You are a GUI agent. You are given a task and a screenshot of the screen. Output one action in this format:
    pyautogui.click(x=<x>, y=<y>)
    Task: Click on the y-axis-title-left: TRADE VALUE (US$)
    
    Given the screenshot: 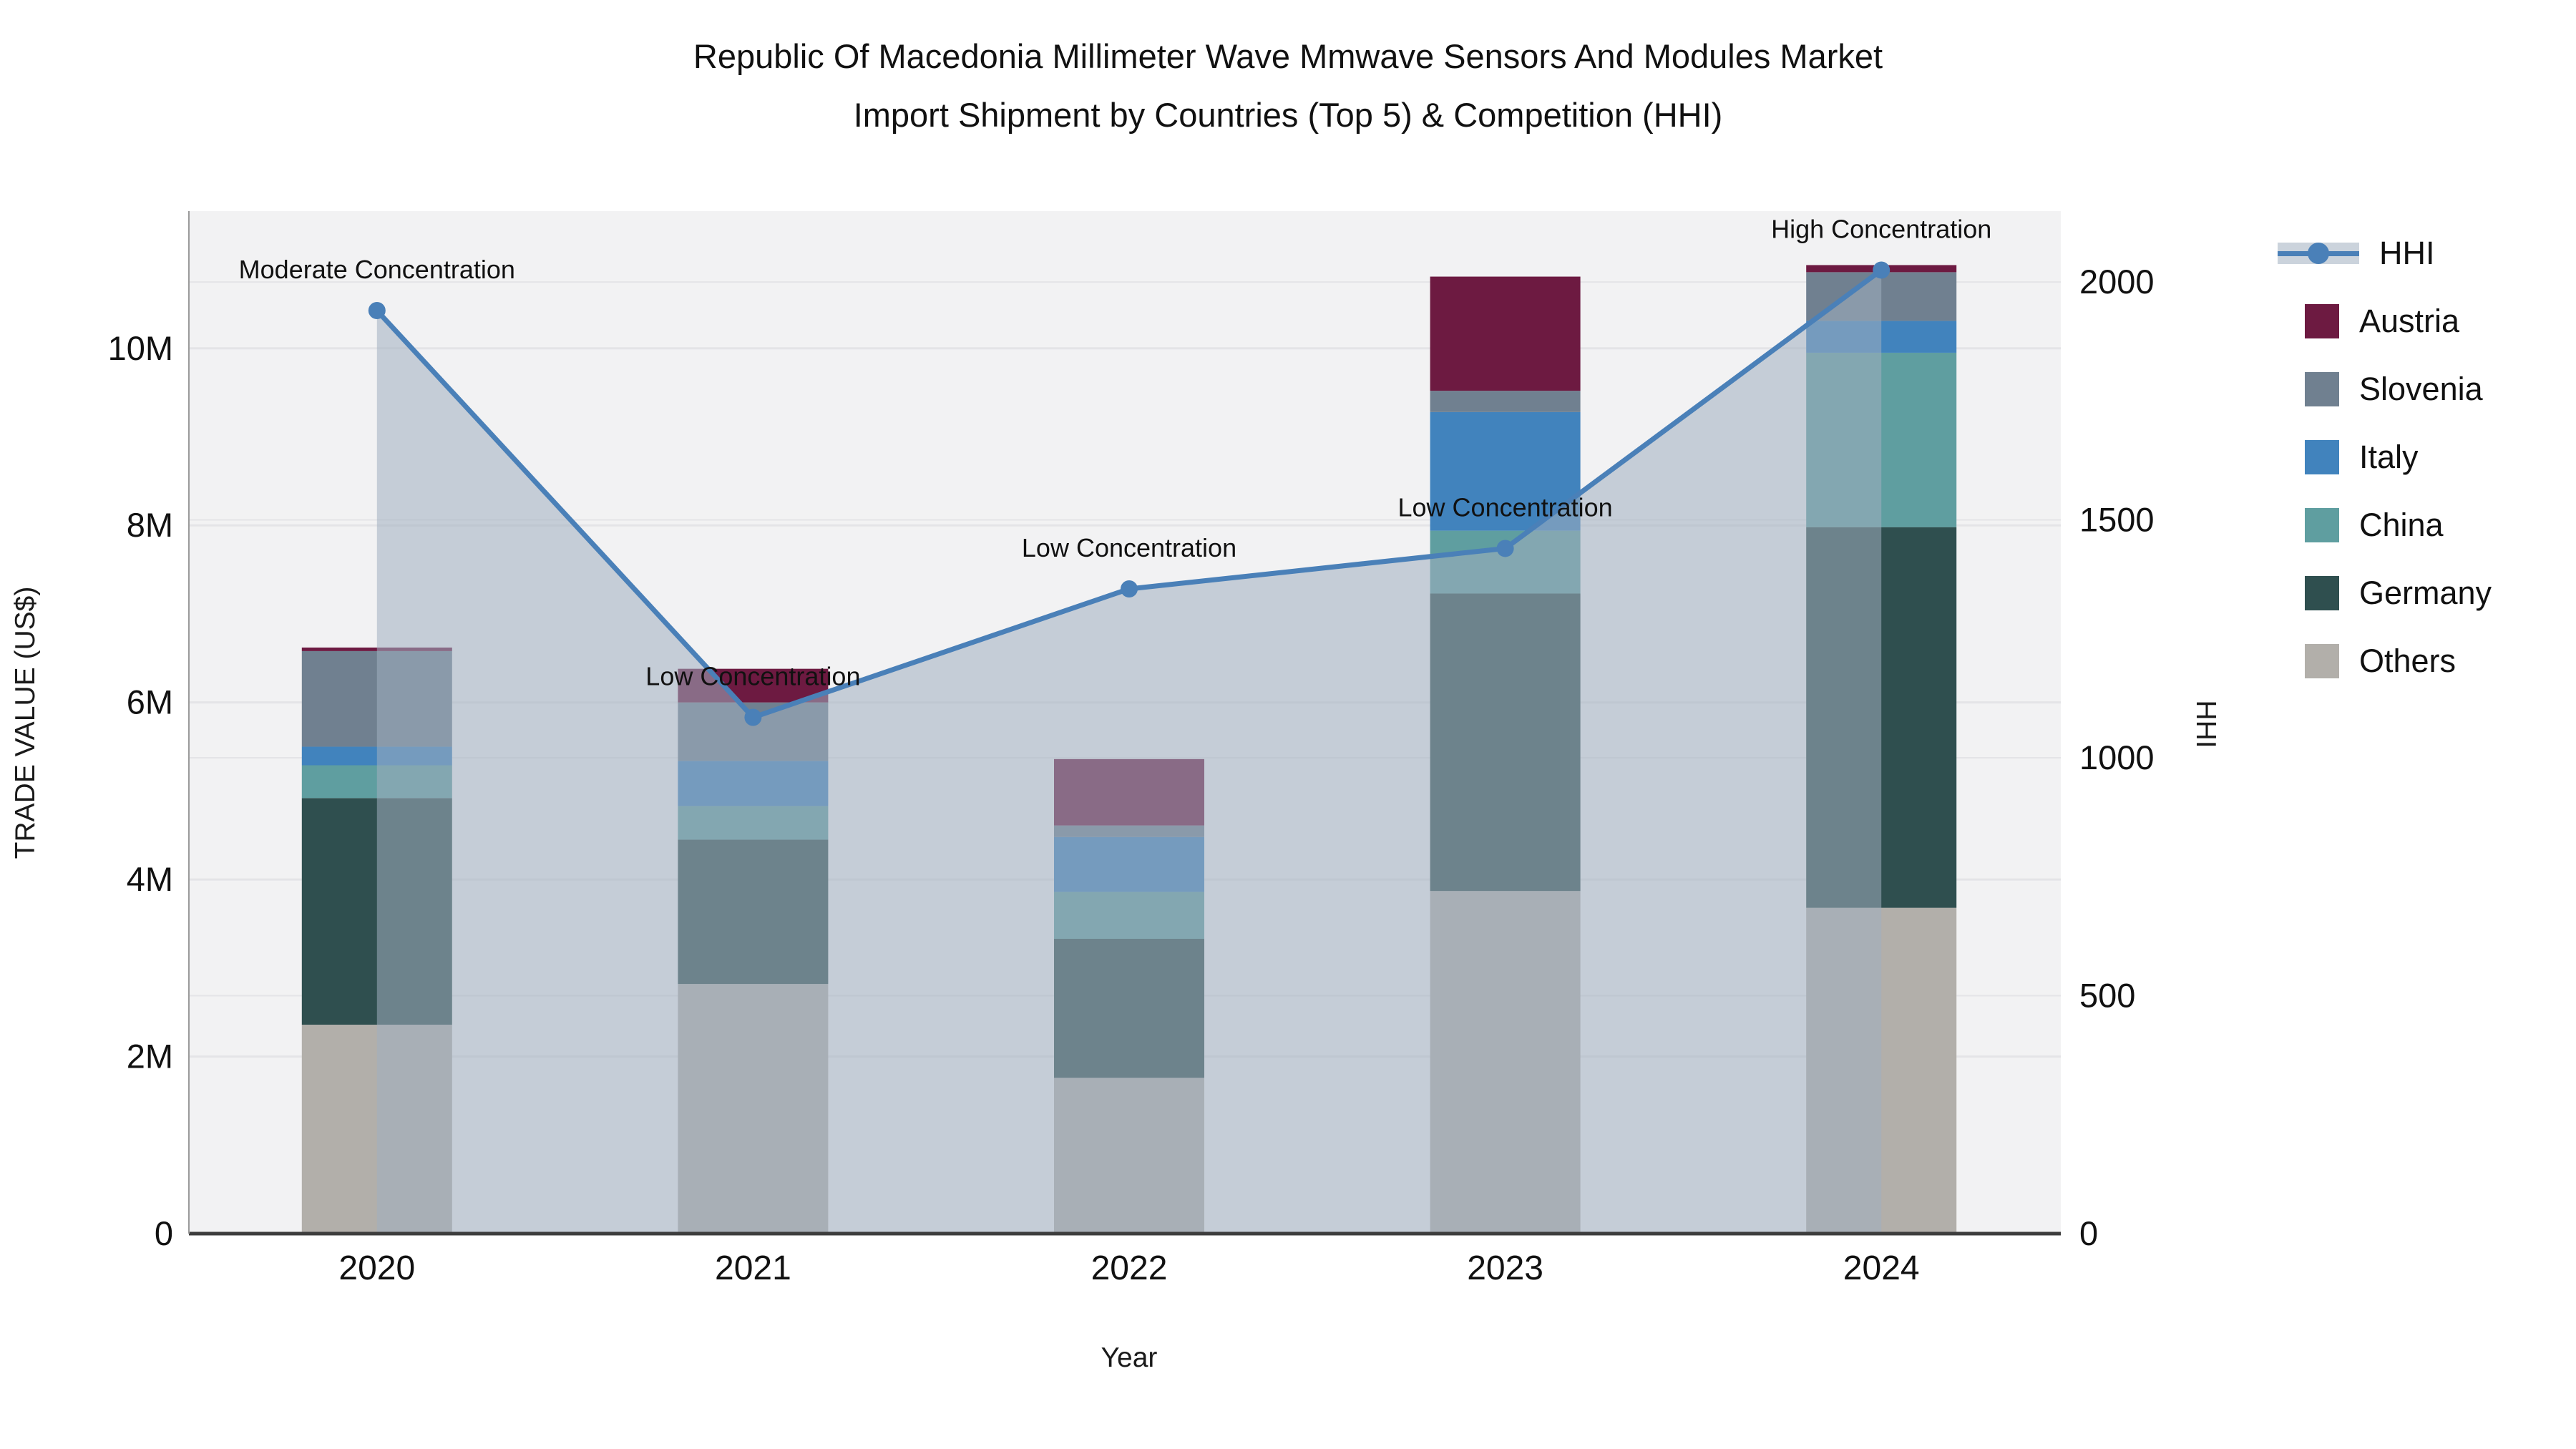 What is the action you would take?
    pyautogui.click(x=25, y=722)
    